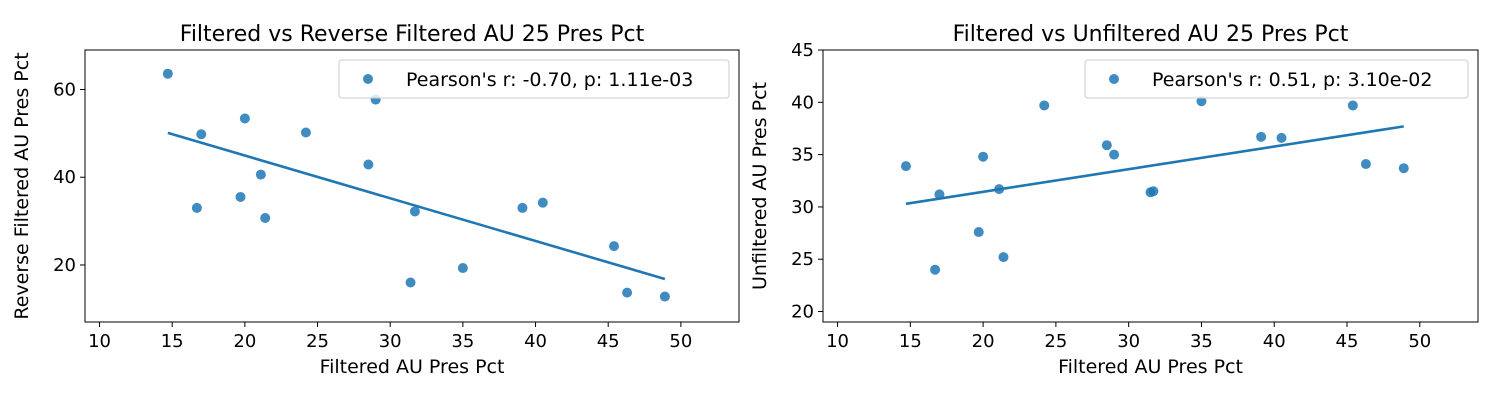  What do you see at coordinates (802, 207) in the screenshot?
I see `right-y-tick-label: 30` at bounding box center [802, 207].